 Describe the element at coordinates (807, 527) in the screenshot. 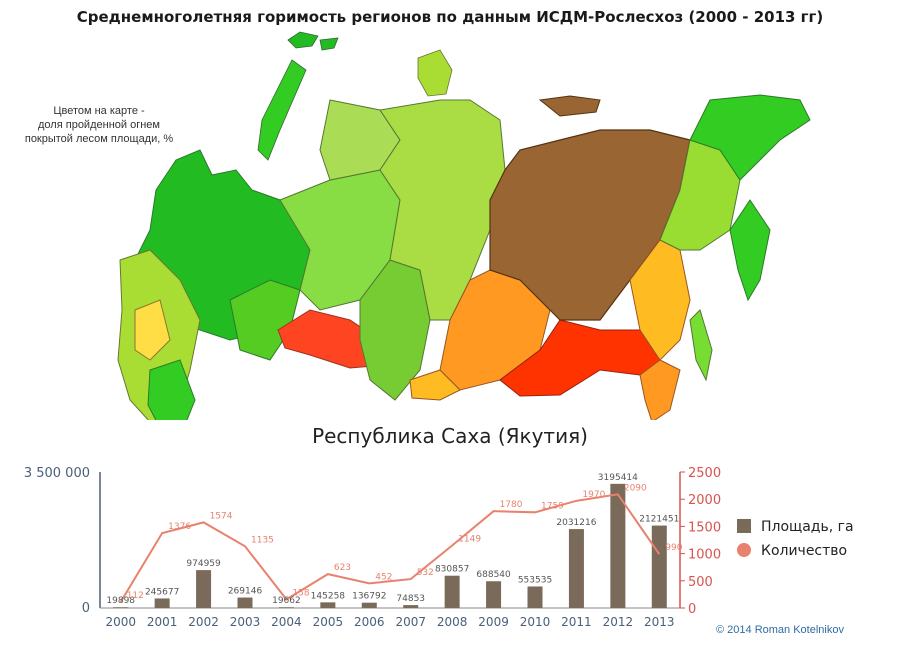

I see `legend-bar-label: Площадь, га` at that location.